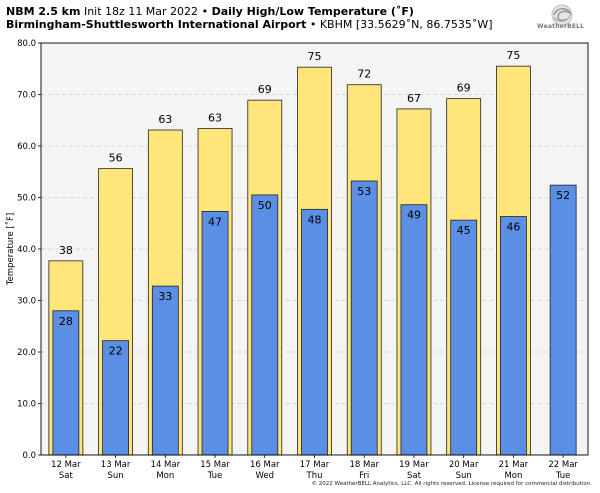  What do you see at coordinates (116, 158) in the screenshot?
I see `high-temp-label: 56` at bounding box center [116, 158].